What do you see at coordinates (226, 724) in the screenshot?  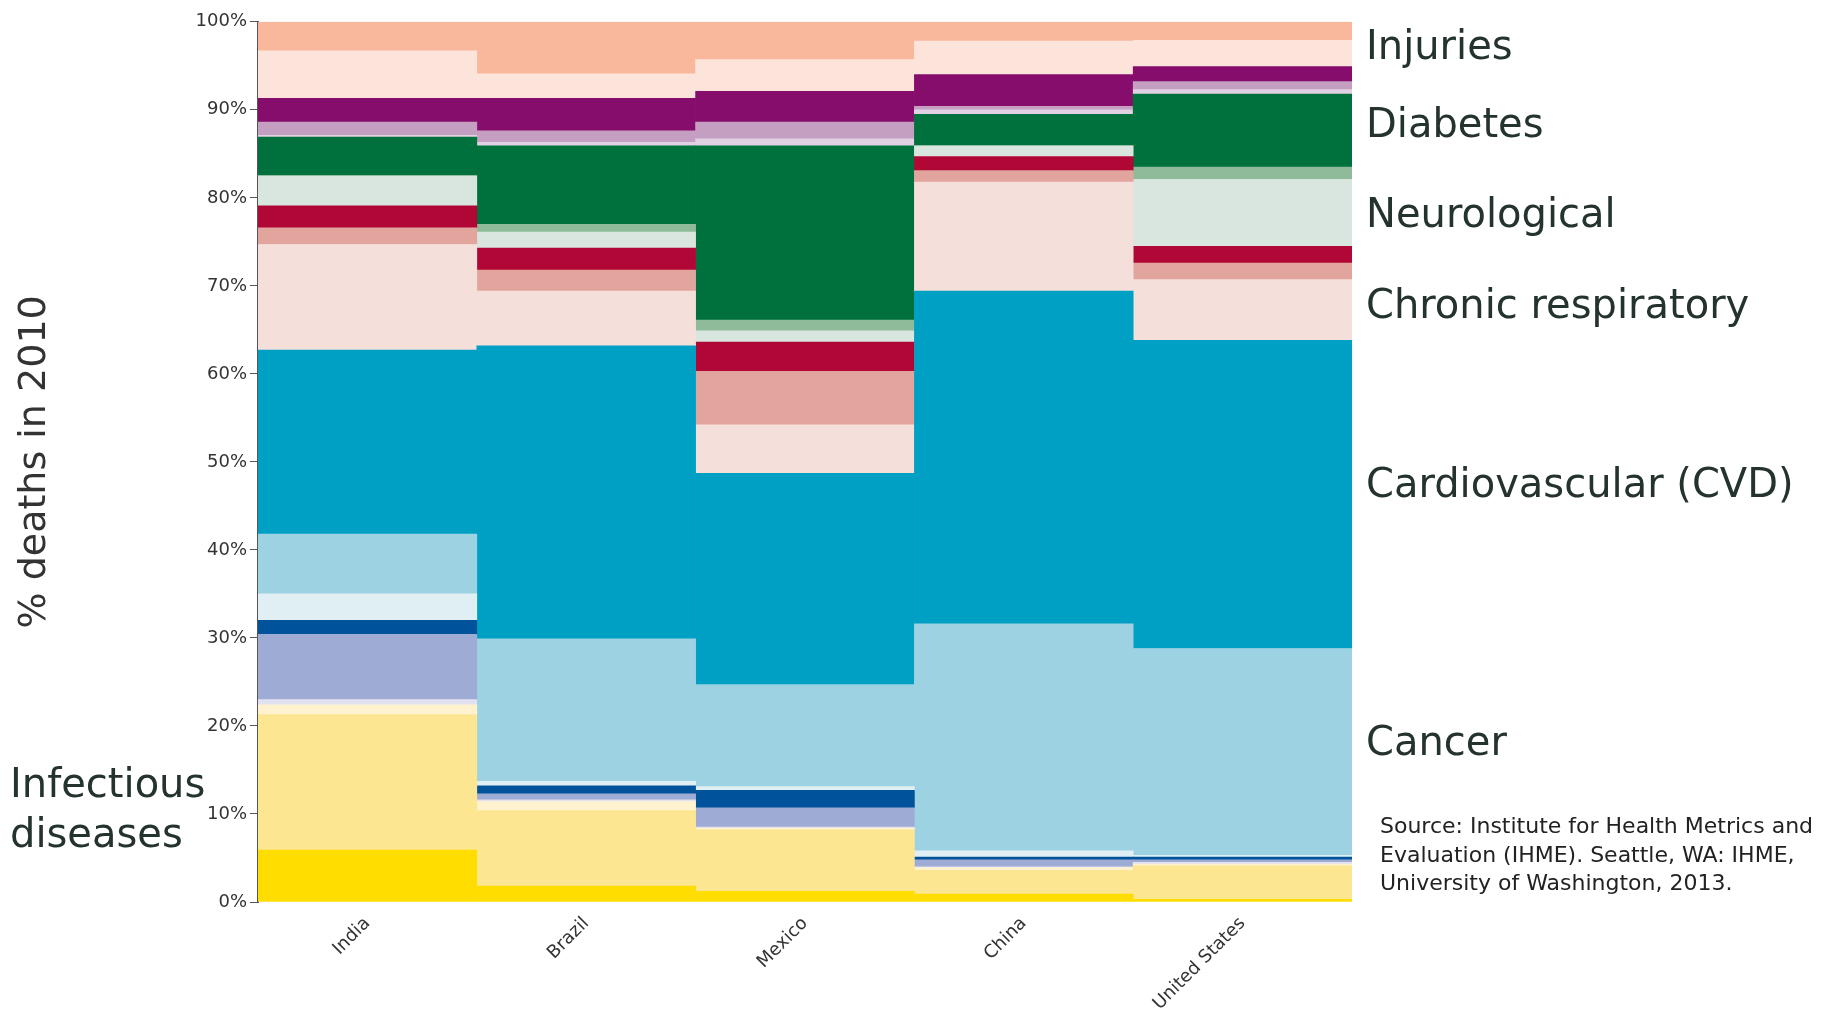 I see `y-tick-label: 20%` at bounding box center [226, 724].